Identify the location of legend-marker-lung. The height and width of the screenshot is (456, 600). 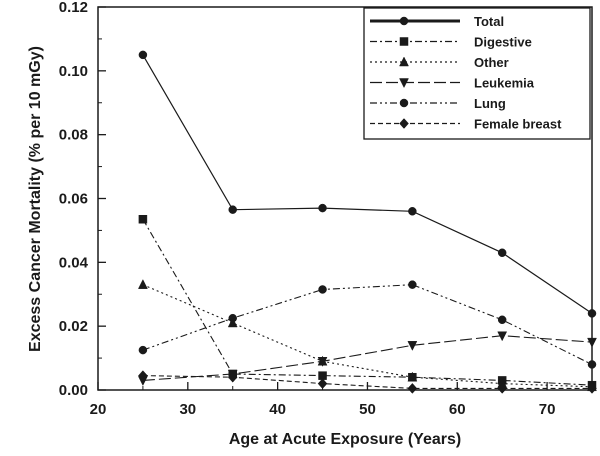
(404, 103).